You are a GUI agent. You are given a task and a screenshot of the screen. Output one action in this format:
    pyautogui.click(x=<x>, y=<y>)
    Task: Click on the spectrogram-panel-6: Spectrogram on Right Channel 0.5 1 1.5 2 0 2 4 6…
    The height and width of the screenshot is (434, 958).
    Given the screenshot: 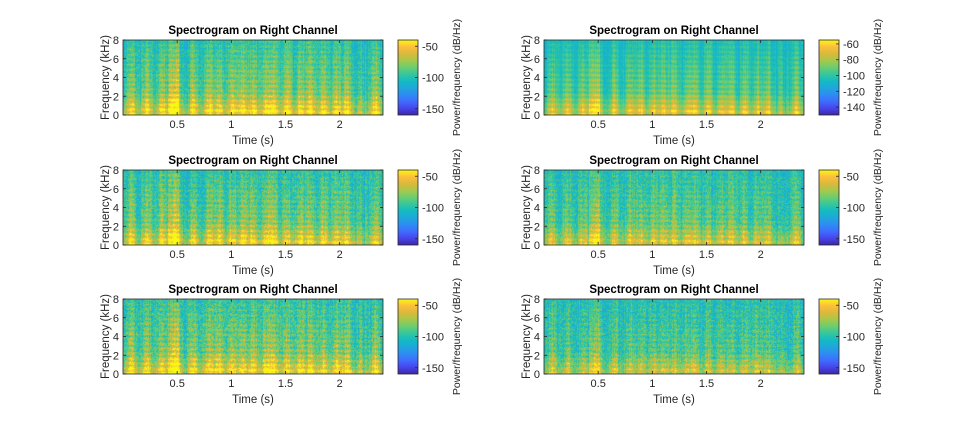 What is the action you would take?
    pyautogui.click(x=702, y=342)
    